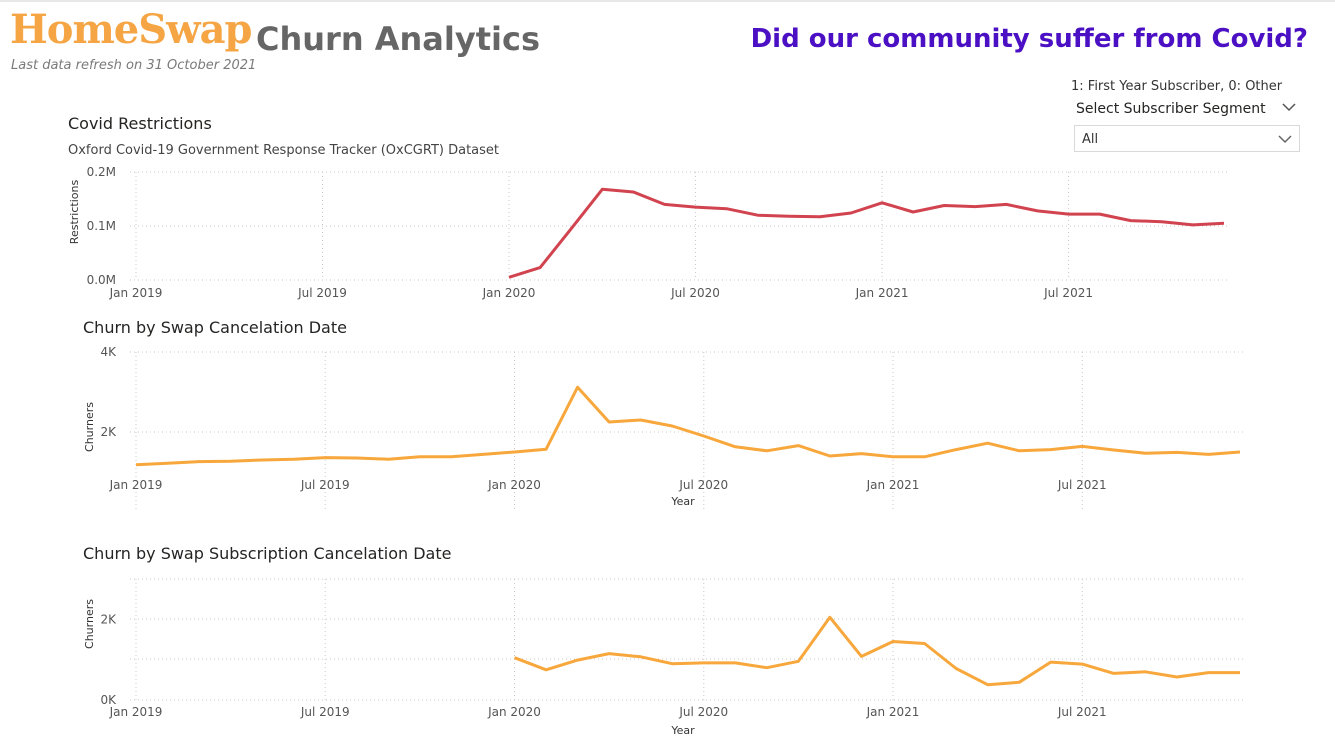 The width and height of the screenshot is (1335, 747). What do you see at coordinates (1171, 109) in the screenshot?
I see `segment-slicer-label: Select Subscriber Segment` at bounding box center [1171, 109].